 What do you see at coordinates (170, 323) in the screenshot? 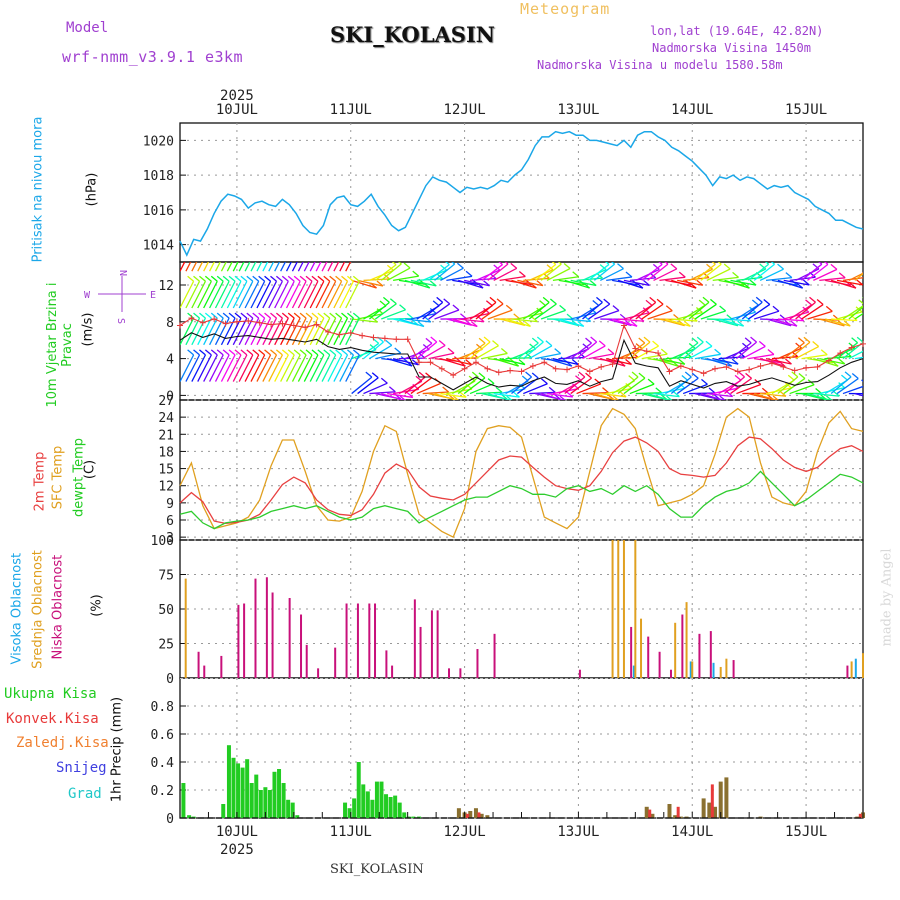
I see `y-tick-label: 8` at bounding box center [170, 323].